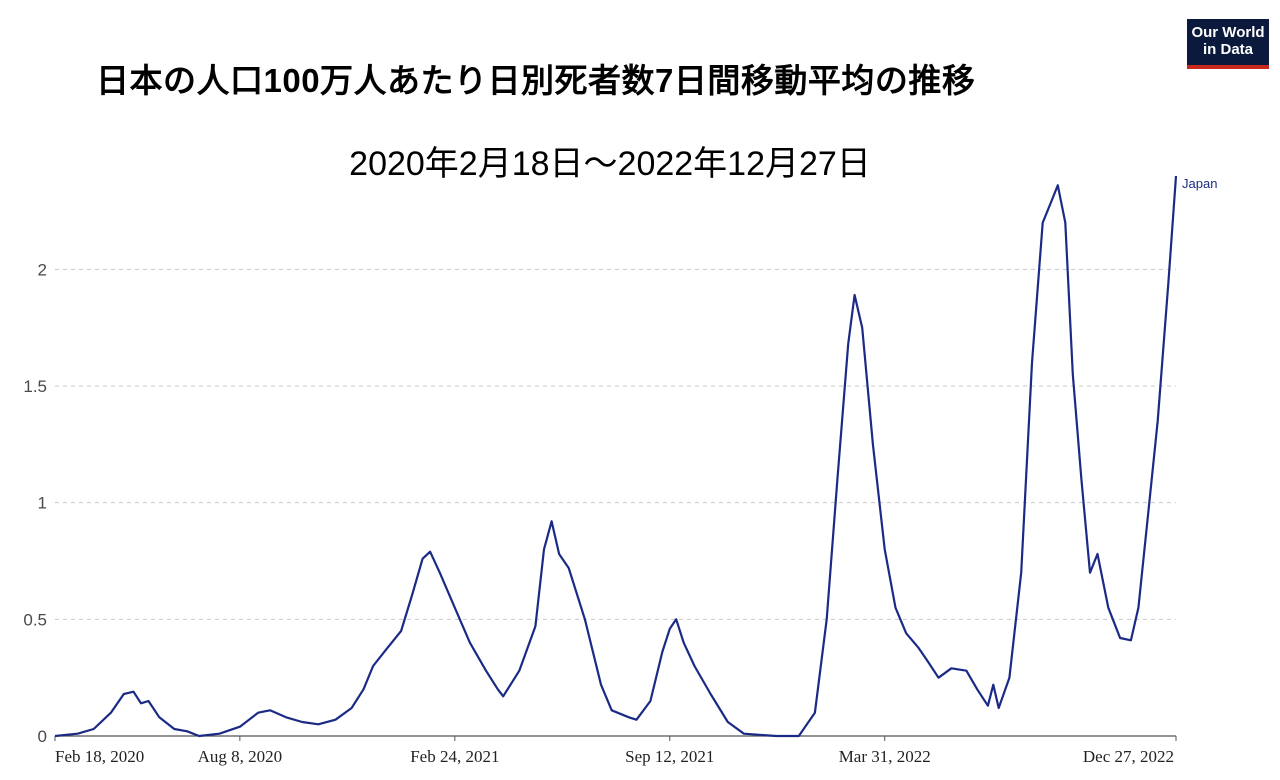 This screenshot has width=1280, height=780. What do you see at coordinates (42, 736) in the screenshot?
I see `y-tick-label: 0` at bounding box center [42, 736].